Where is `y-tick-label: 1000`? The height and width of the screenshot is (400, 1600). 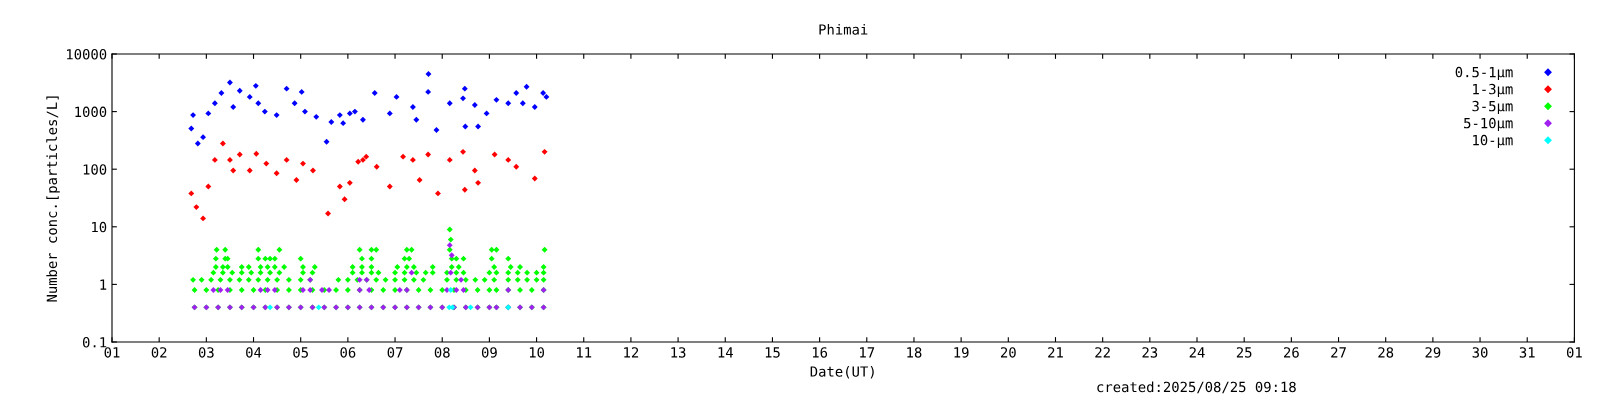
y-tick-label: 1000 is located at coordinates (91, 112).